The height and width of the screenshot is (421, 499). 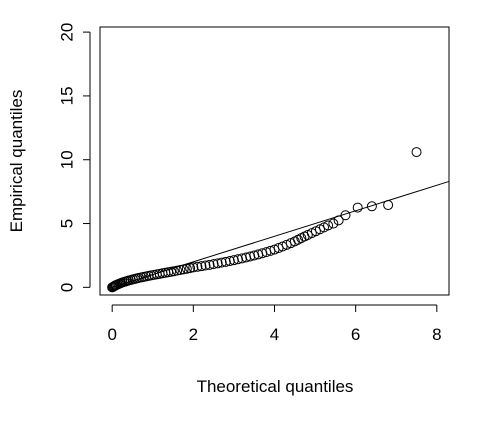 I want to click on y-tick-label: 5, so click(x=66, y=223).